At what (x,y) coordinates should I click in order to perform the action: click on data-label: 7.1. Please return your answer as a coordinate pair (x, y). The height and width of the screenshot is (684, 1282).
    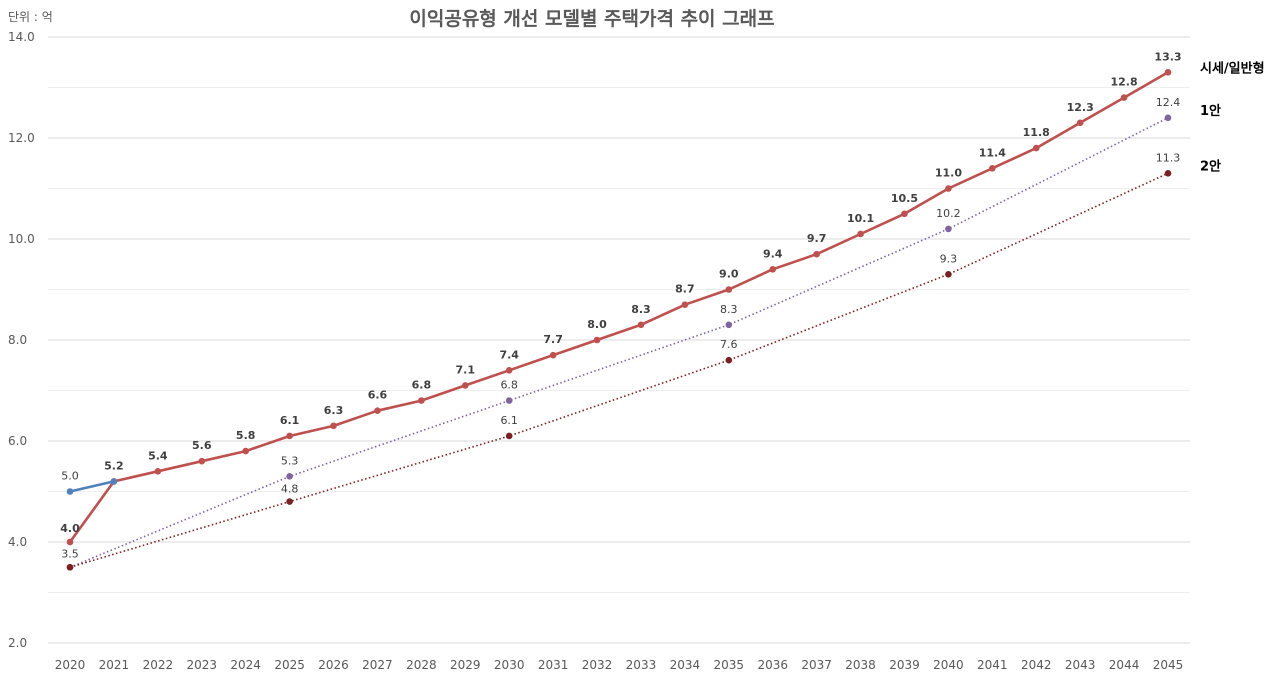
    Looking at the image, I should click on (466, 369).